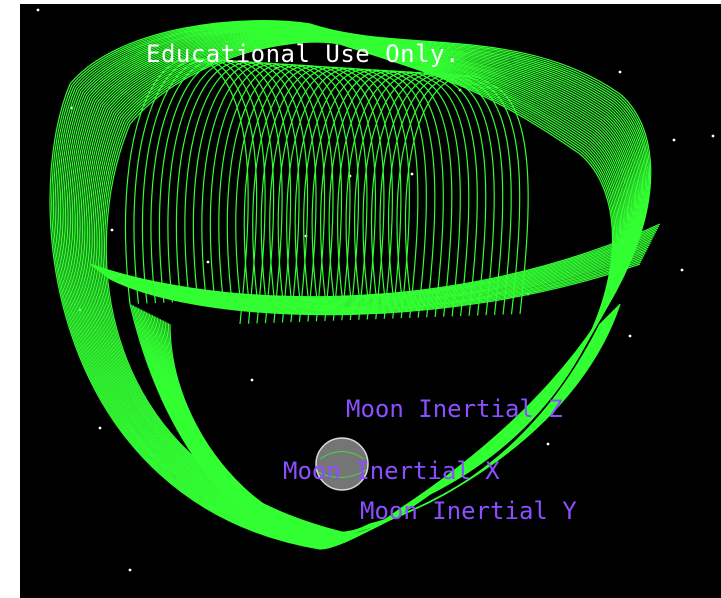  I want to click on axis-label-z: Moon Inertial Z, so click(454, 409).